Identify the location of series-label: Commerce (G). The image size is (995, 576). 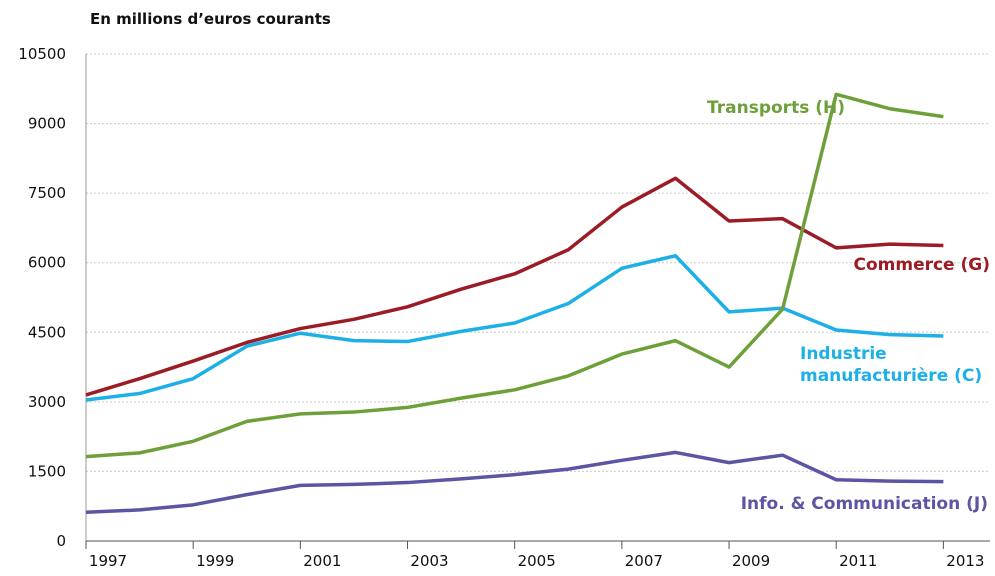
(921, 265).